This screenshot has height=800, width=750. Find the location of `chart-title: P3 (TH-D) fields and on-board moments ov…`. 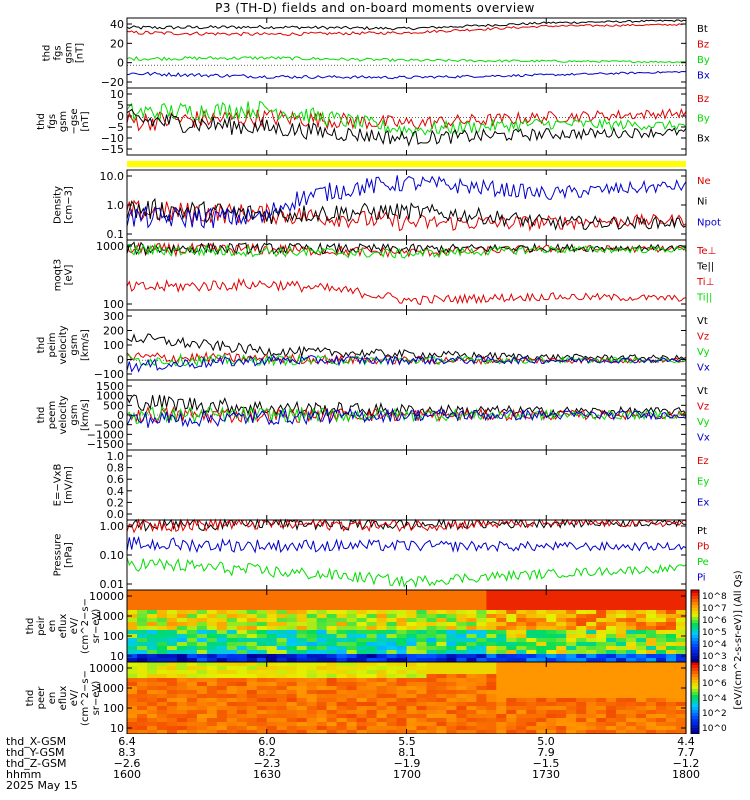

chart-title: P3 (TH-D) fields and on-board moments ov… is located at coordinates (375, 8).